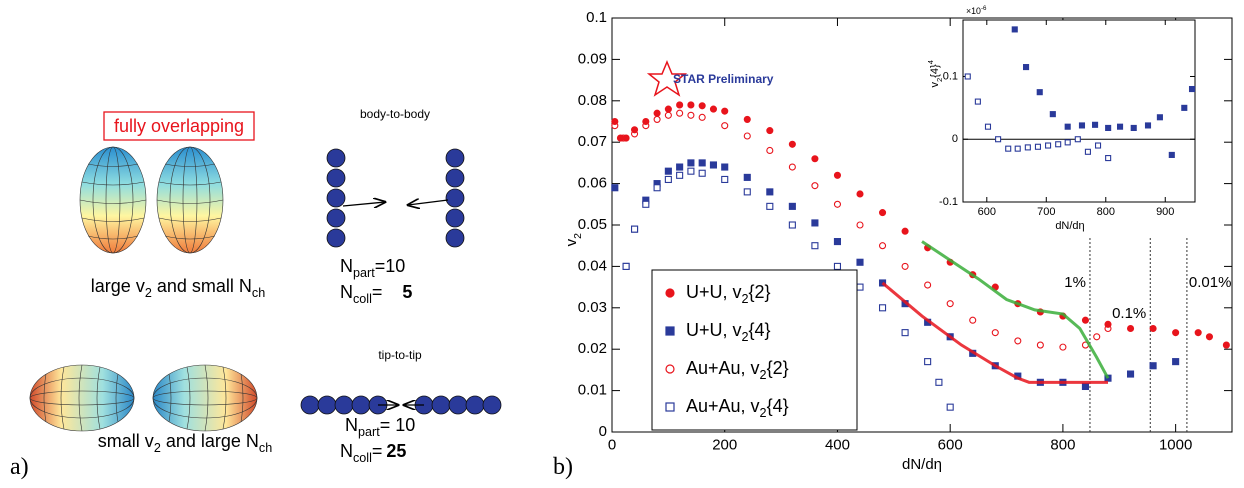 The width and height of the screenshot is (1244, 488). What do you see at coordinates (728, 332) in the screenshot?
I see `legend-label: U+U, v2{4}` at bounding box center [728, 332].